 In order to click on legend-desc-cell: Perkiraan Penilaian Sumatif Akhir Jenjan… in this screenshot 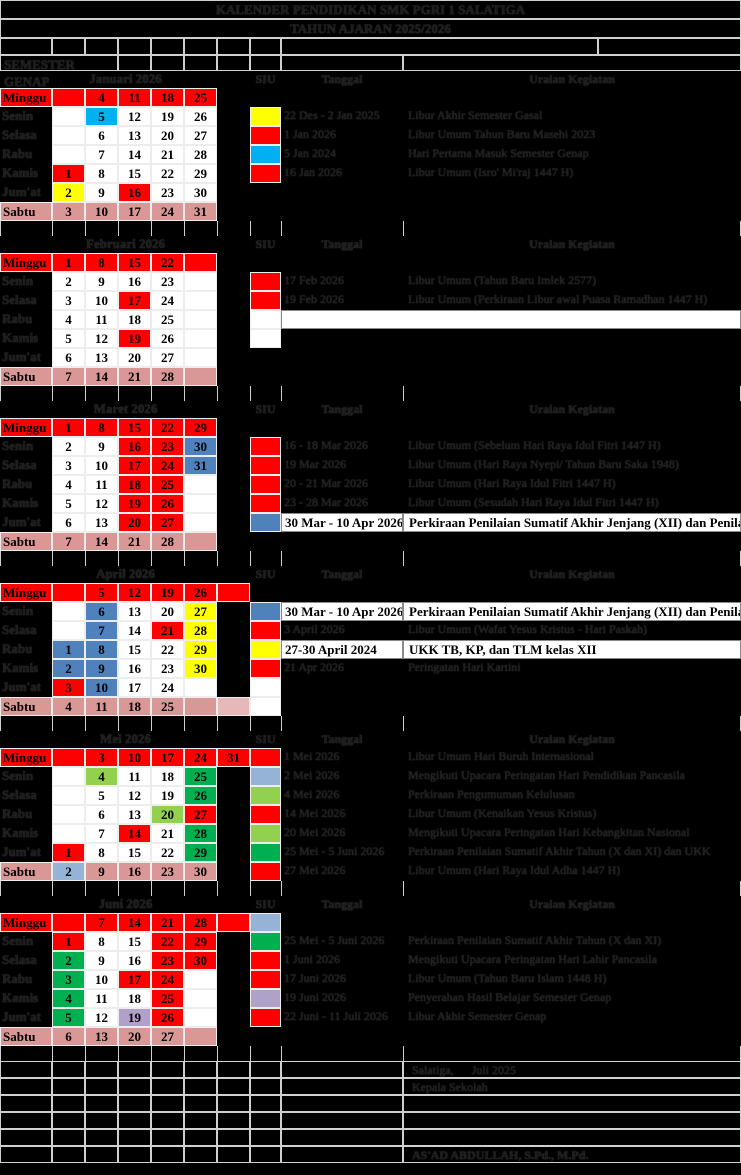, I will do `click(572, 611)`.